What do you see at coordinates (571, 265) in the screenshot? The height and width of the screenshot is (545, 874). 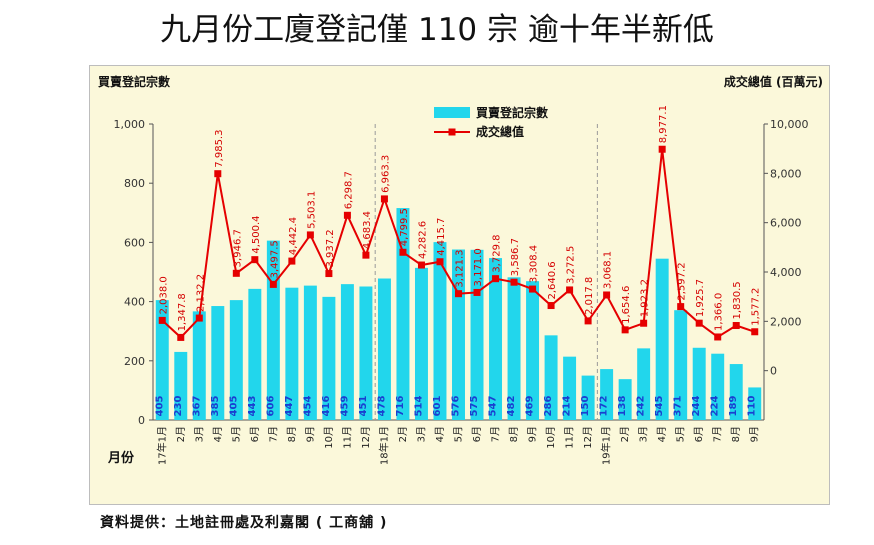 I see `line-value-label: 3,272.5` at bounding box center [571, 265].